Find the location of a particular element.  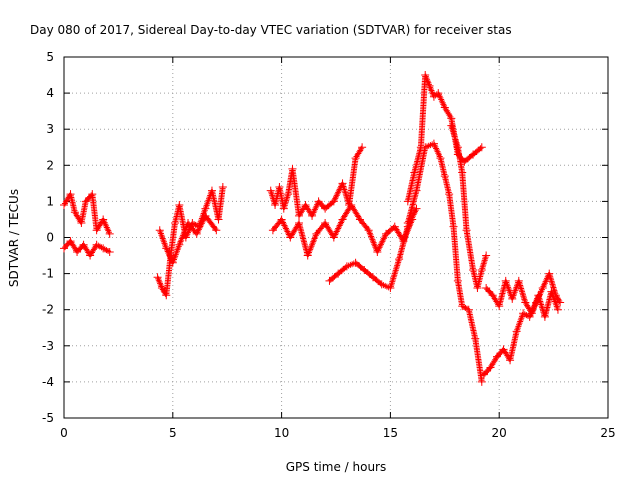

y-tick-label: 3 is located at coordinates (50, 129).